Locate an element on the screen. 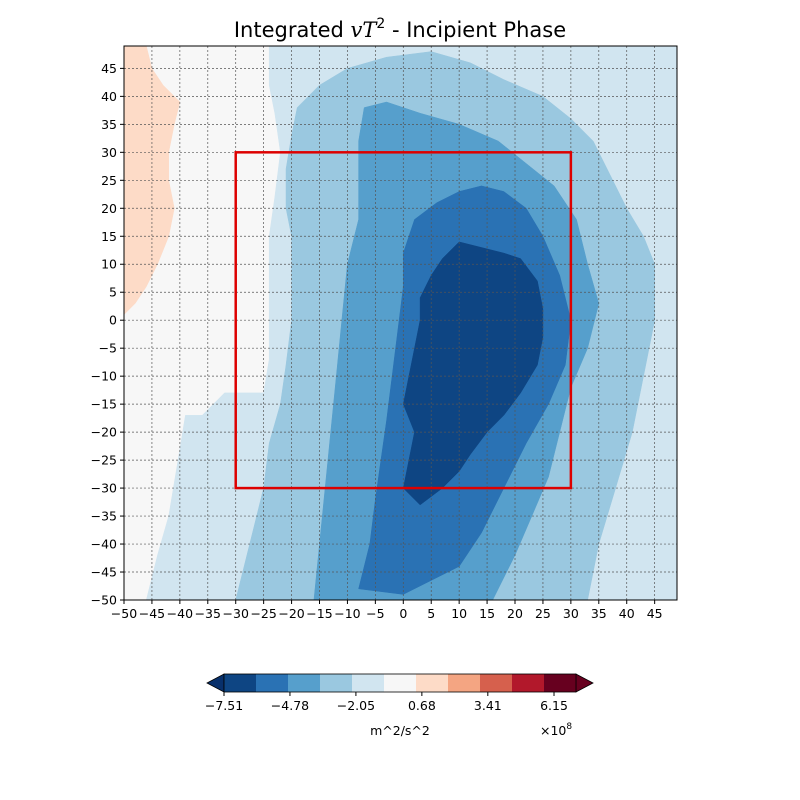 The height and width of the screenshot is (800, 800). x-tick-label-13: 15 is located at coordinates (487, 613).